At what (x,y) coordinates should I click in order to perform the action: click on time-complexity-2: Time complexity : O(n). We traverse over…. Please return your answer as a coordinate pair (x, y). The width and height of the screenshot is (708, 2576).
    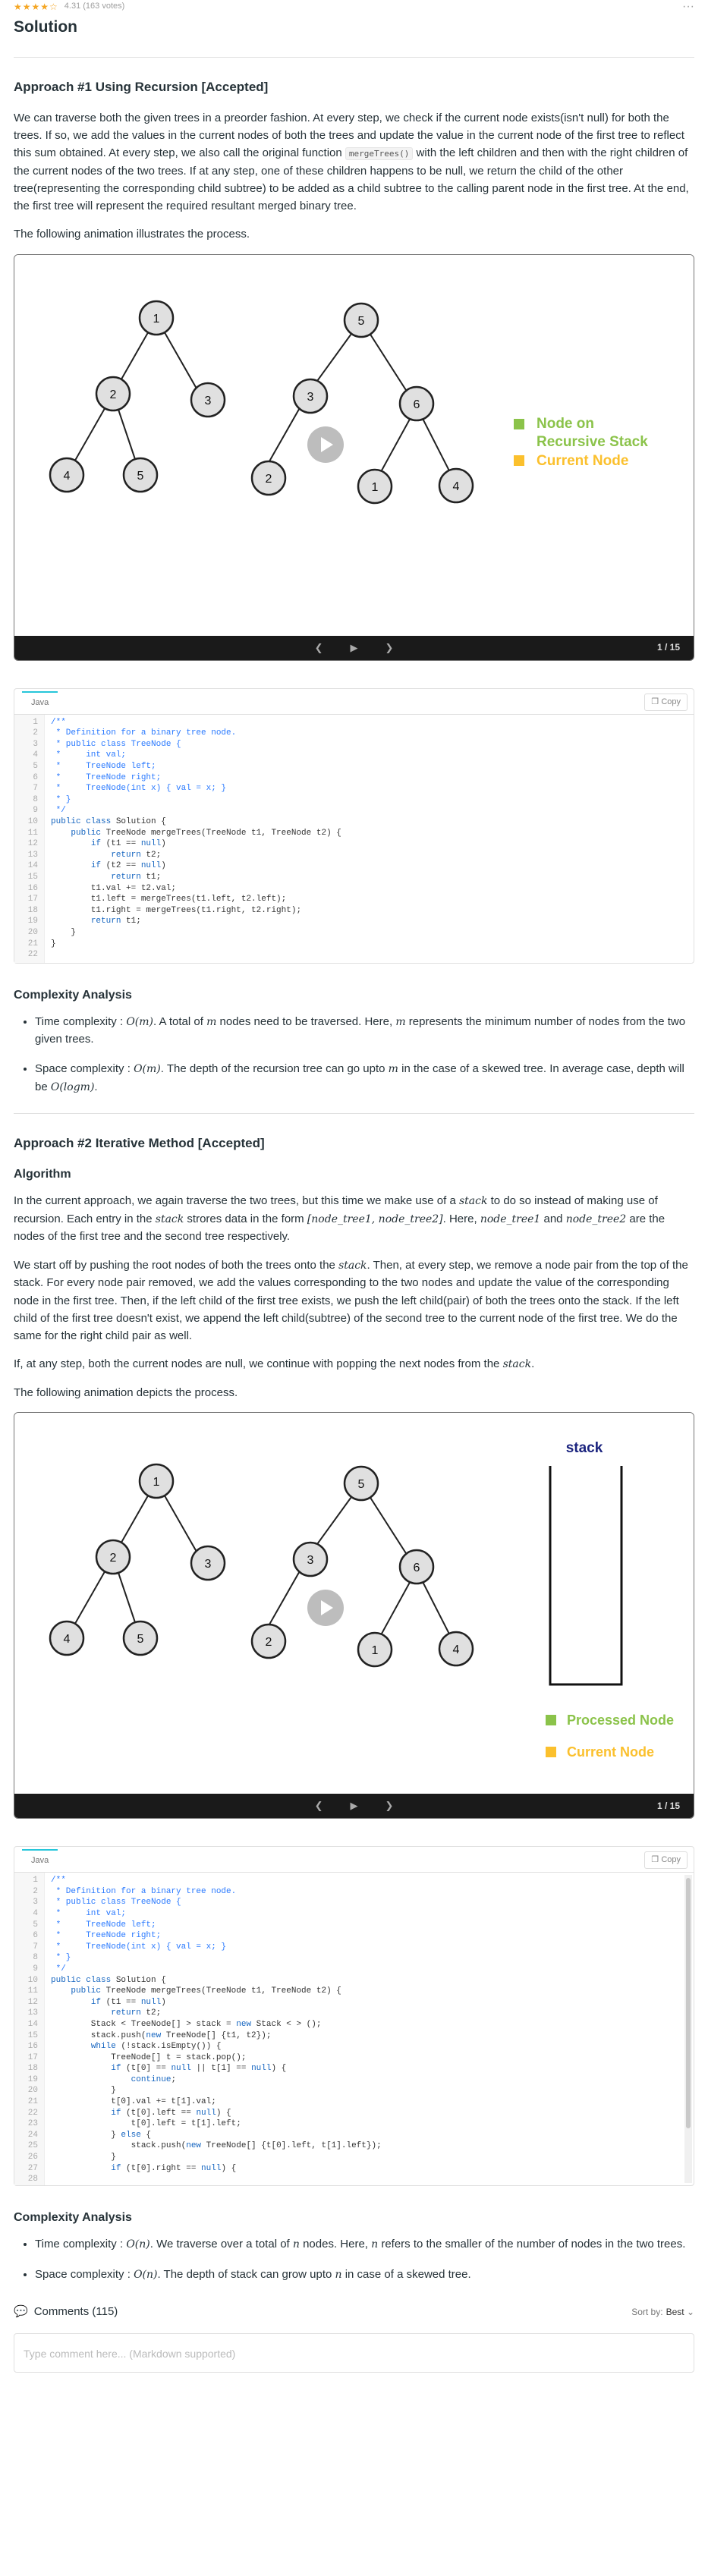
    Looking at the image, I should click on (364, 2244).